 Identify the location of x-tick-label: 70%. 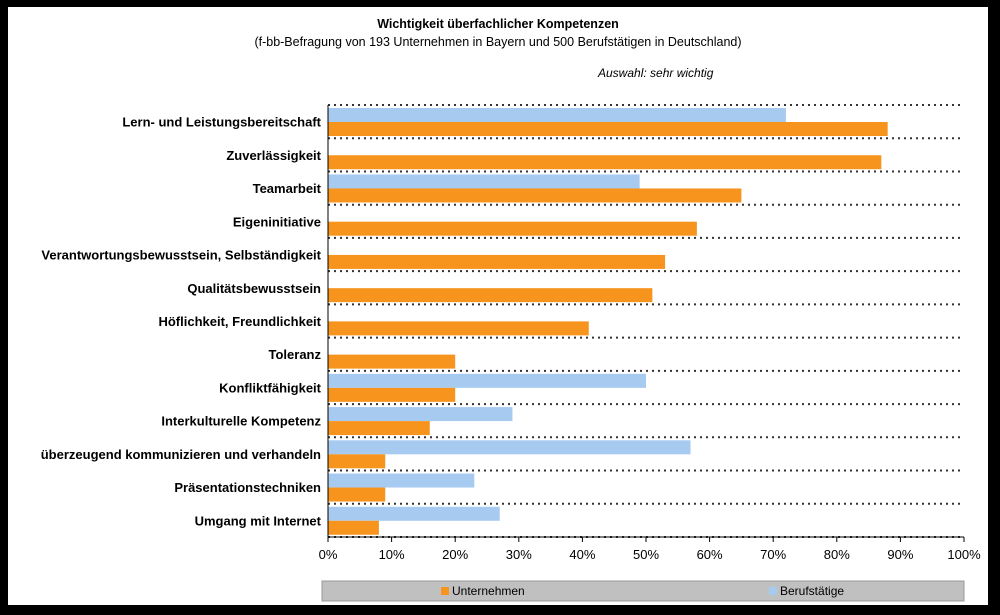
(773, 554).